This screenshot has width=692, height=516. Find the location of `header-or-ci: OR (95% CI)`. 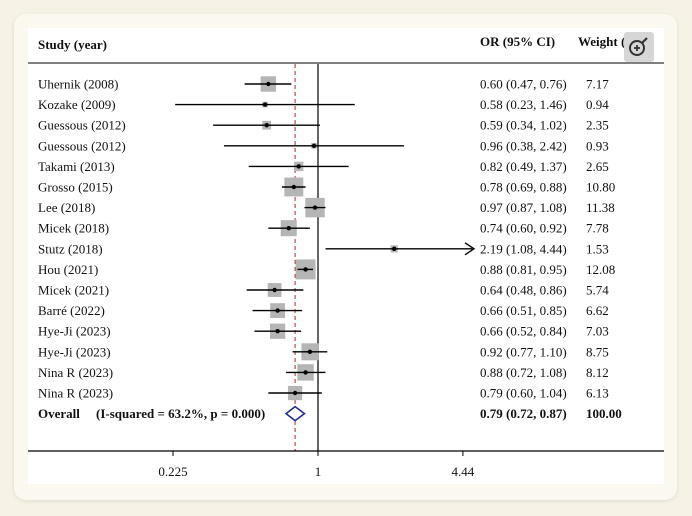

header-or-ci: OR (95% CI) is located at coordinates (517, 41).